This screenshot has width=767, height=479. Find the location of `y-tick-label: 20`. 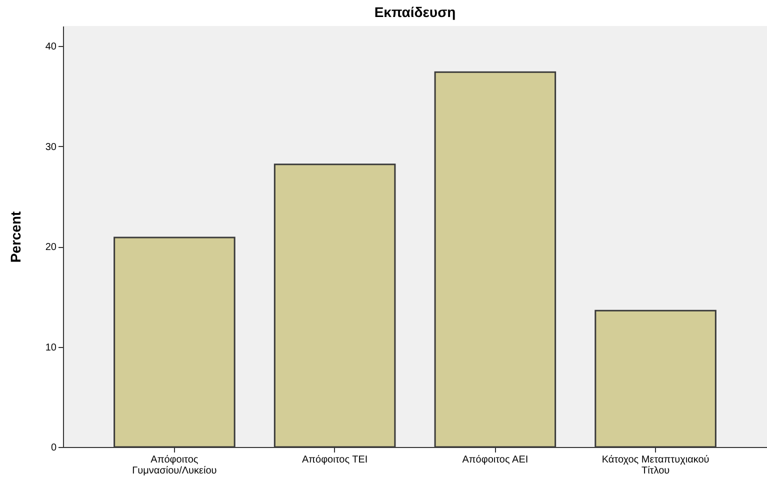

y-tick-label: 20 is located at coordinates (51, 248).